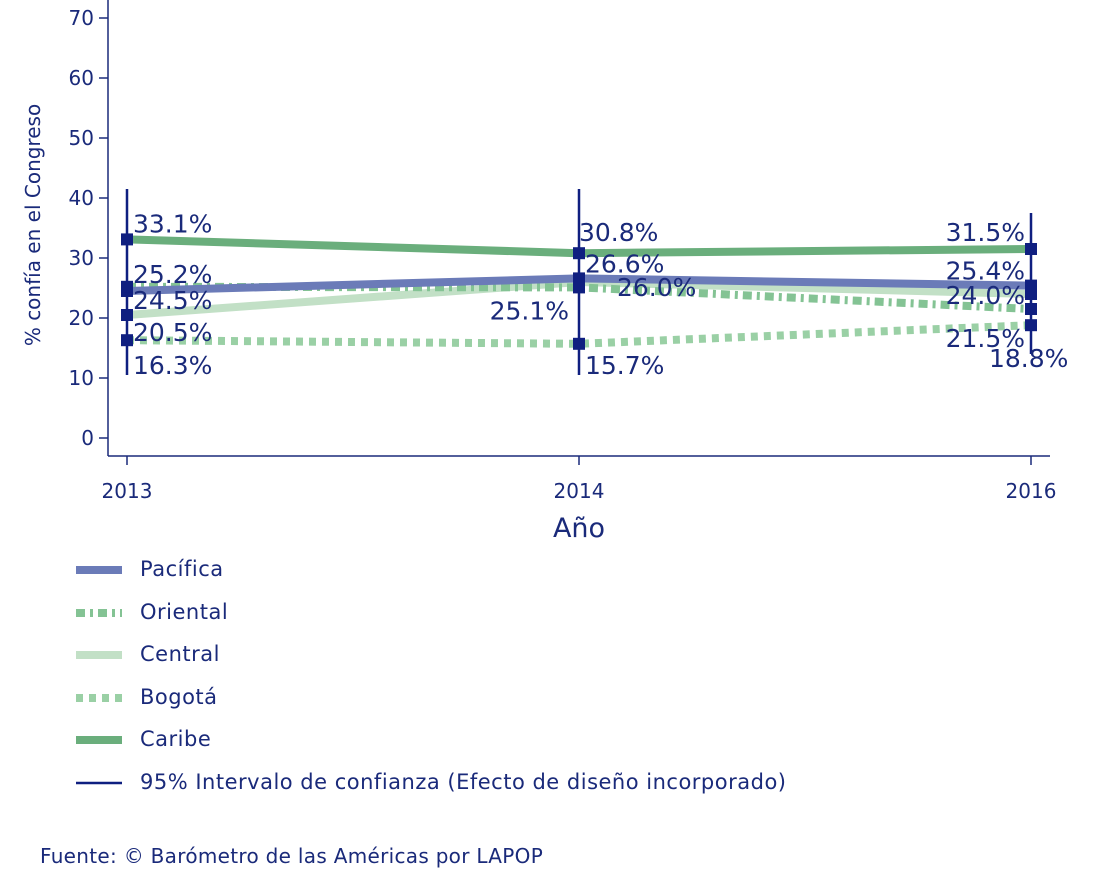  Describe the element at coordinates (431, 569) in the screenshot. I see `legend-item-pacífica: Pacífica` at that location.